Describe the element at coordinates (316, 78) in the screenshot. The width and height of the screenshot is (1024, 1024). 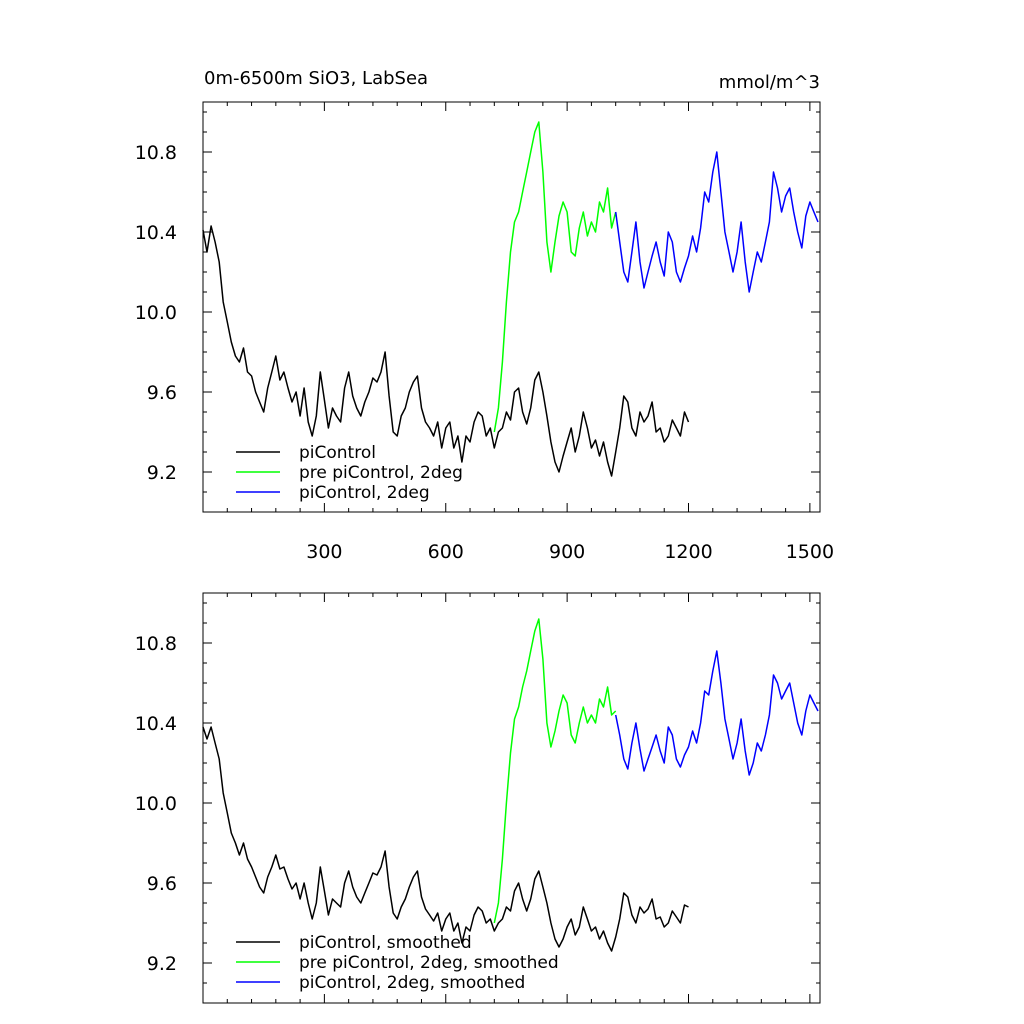
I see `panel-title: 0m-6500m SiO3, LabSea` at that location.